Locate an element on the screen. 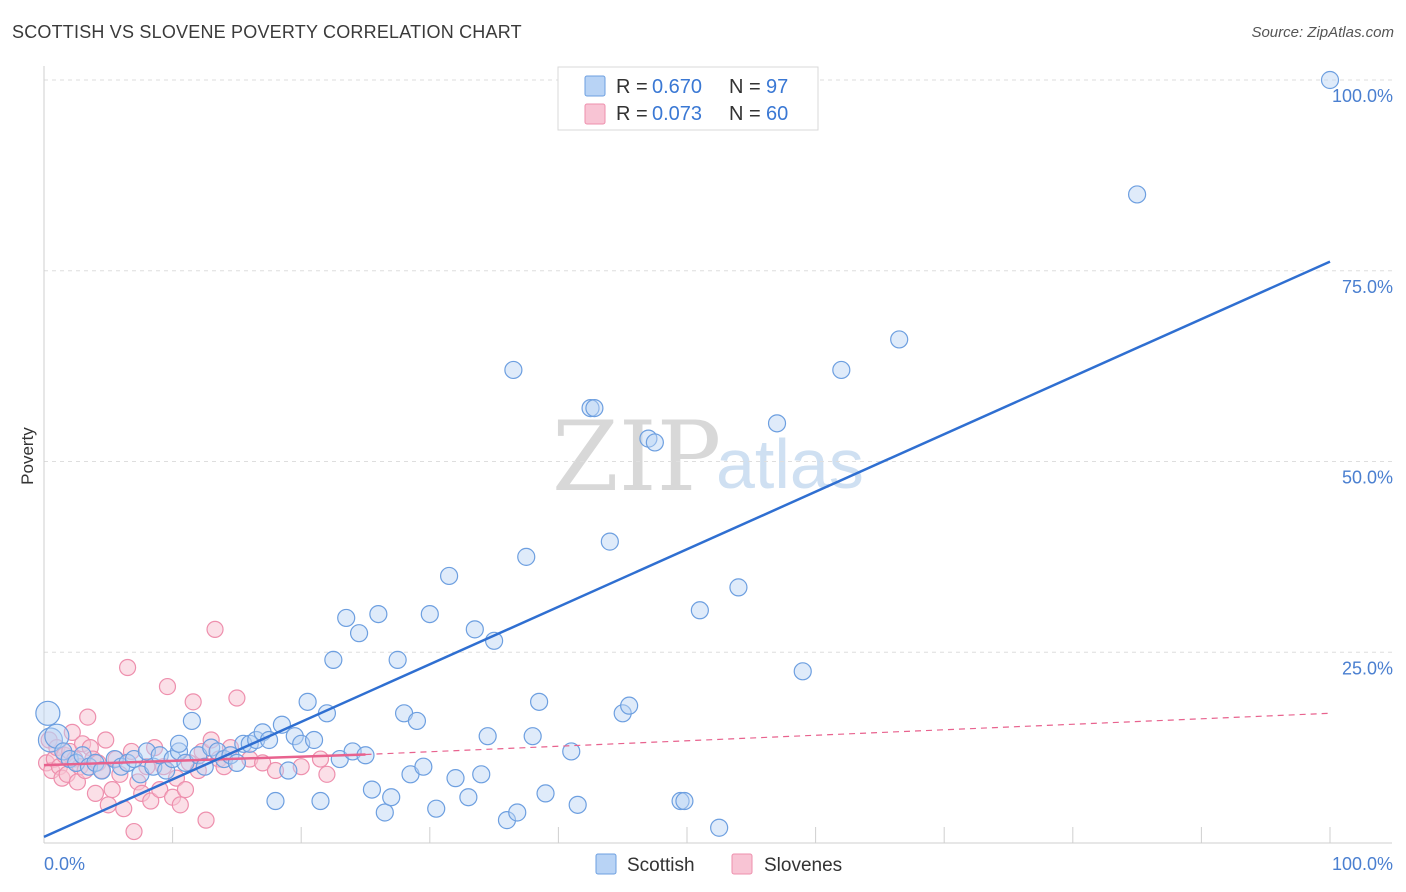  legend-r-value-slovenes: 0.073 is located at coordinates (677, 114).